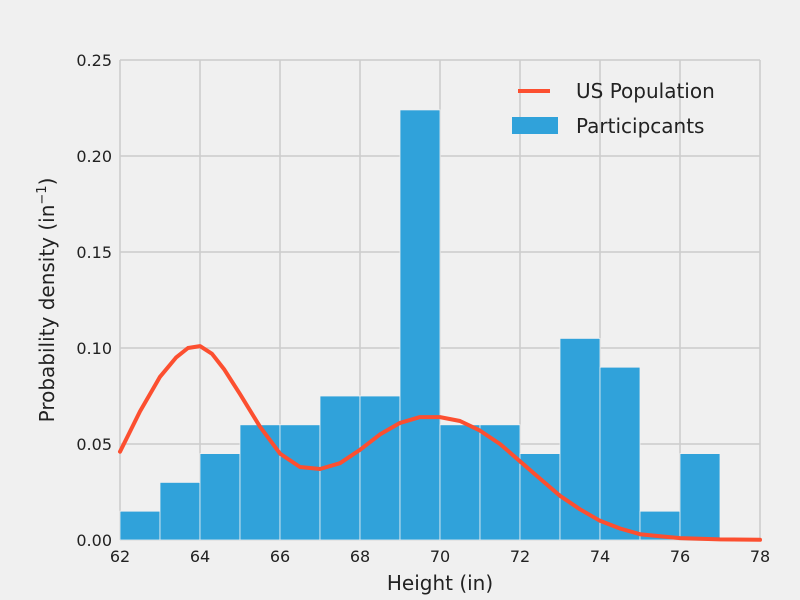 The height and width of the screenshot is (600, 800). I want to click on x-tick-label: 66, so click(280, 556).